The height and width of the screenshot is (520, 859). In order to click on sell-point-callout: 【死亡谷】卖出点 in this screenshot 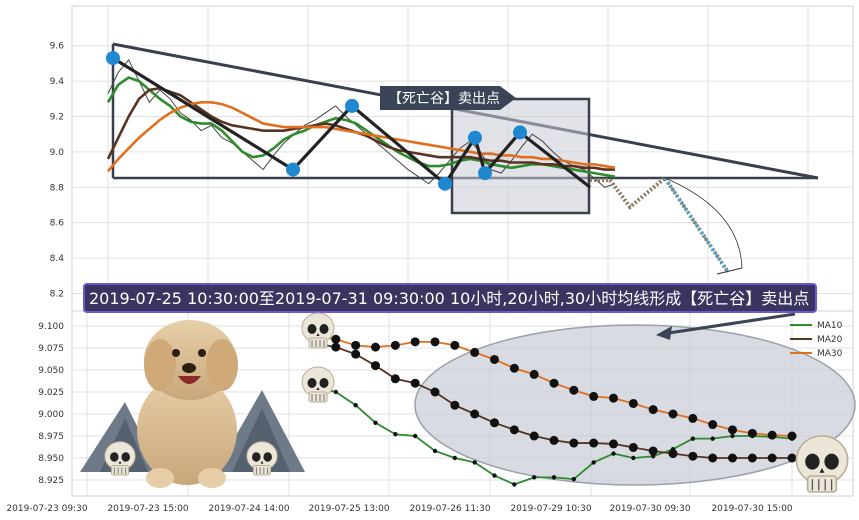, I will do `click(448, 98)`.